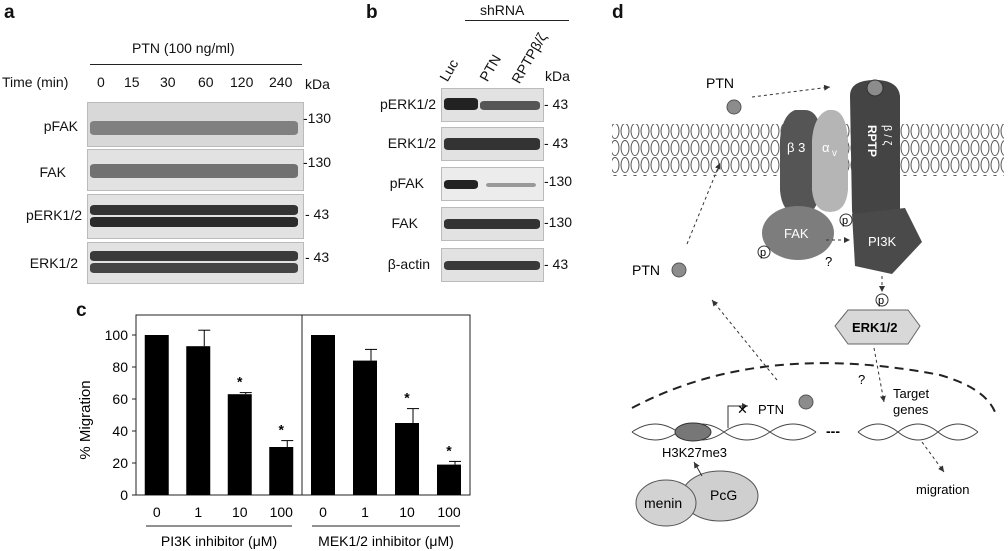  What do you see at coordinates (882, 241) in the screenshot?
I see `pi3k-label: PI3K` at bounding box center [882, 241].